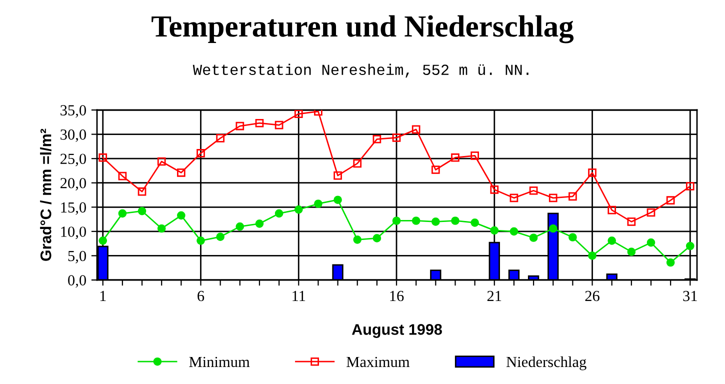 Image resolution: width=725 pixels, height=384 pixels. Describe the element at coordinates (77, 281) in the screenshot. I see `y-tick-label: 0,0` at that location.